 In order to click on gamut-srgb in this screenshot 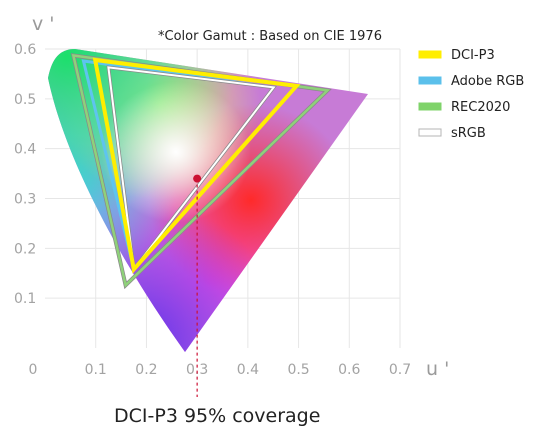, I will do `click(191, 169)`.